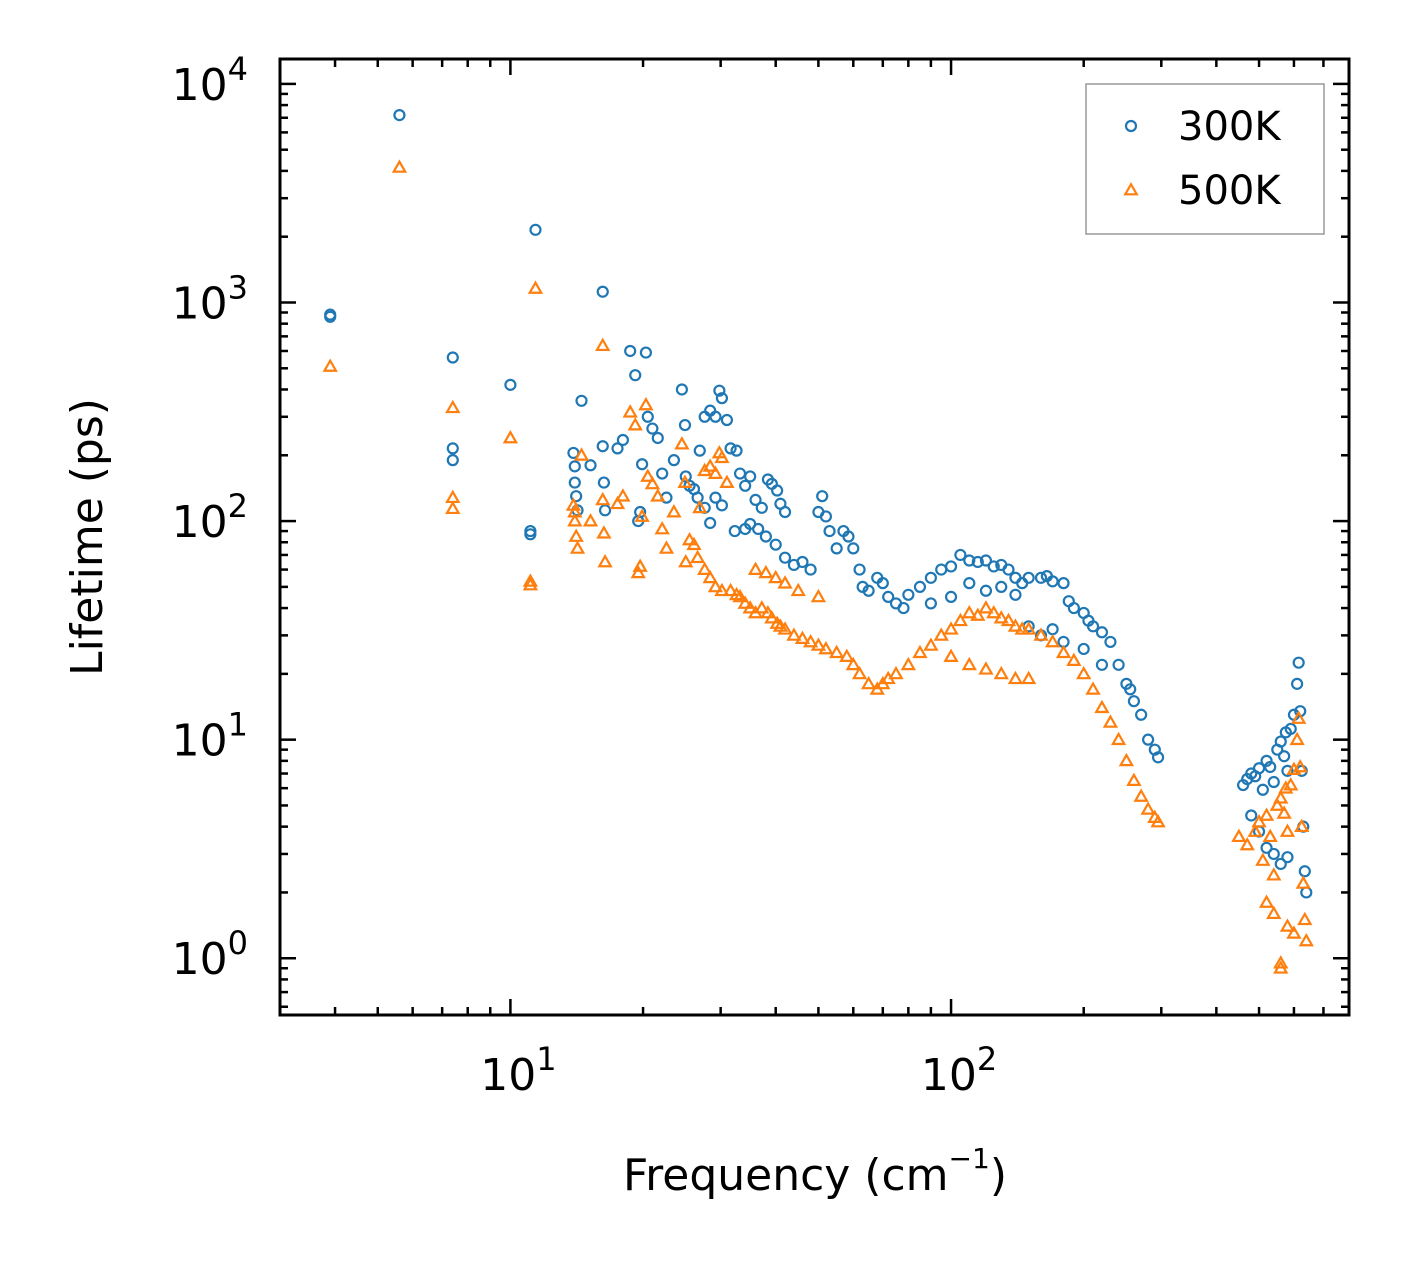 Image resolution: width=1409 pixels, height=1265 pixels. I want to click on x-tick-label: 101, so click(518, 1070).